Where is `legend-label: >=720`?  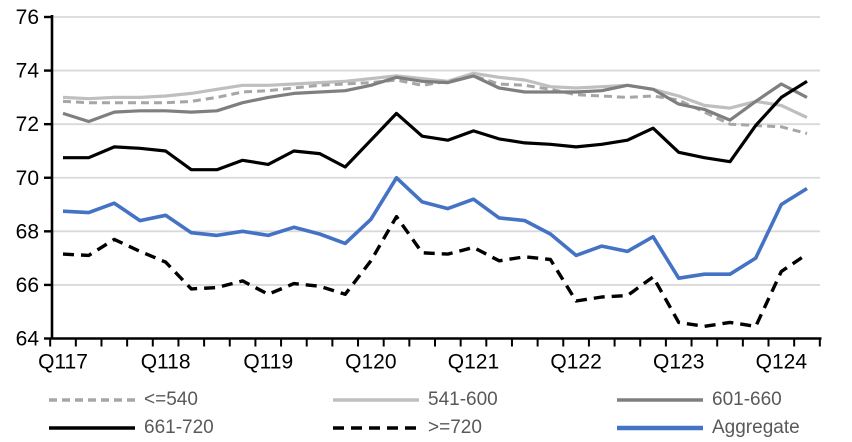 legend-label: >=720 is located at coordinates (455, 427).